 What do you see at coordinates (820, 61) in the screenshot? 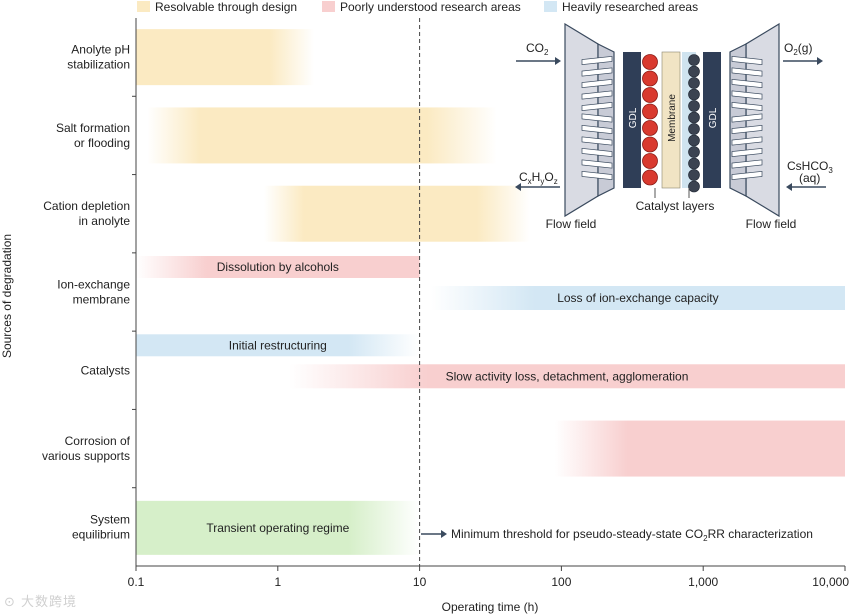
I see `o2-arrowhead` at bounding box center [820, 61].